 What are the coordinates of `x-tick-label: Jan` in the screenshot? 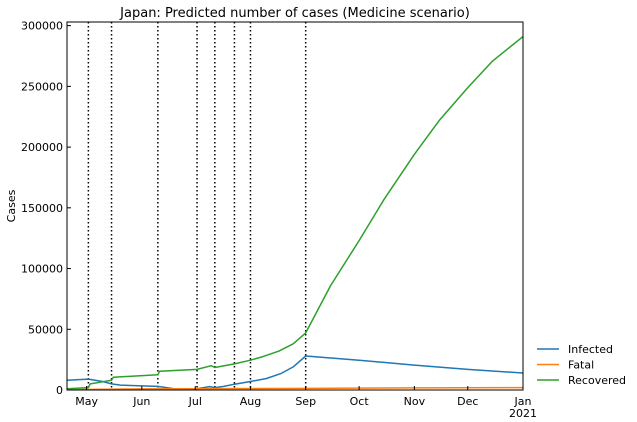 It's located at (523, 401).